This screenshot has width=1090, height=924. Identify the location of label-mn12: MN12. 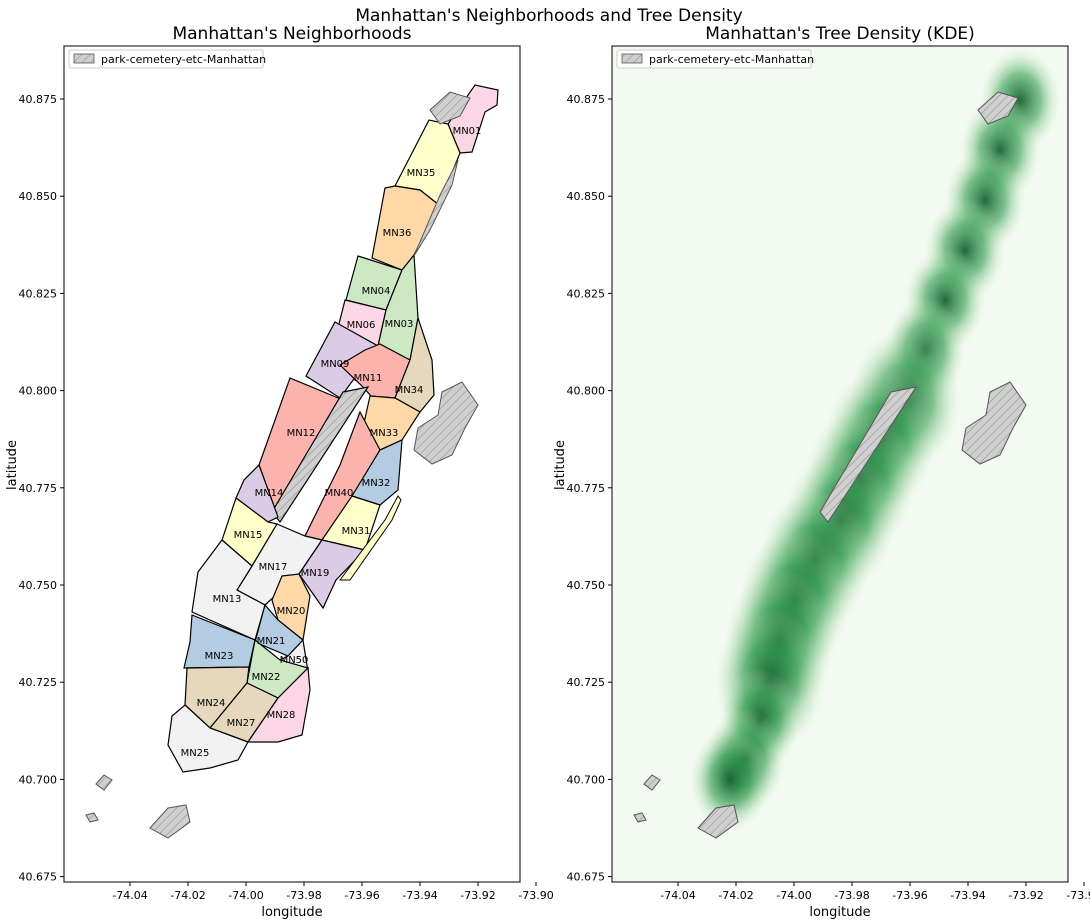
(301, 433).